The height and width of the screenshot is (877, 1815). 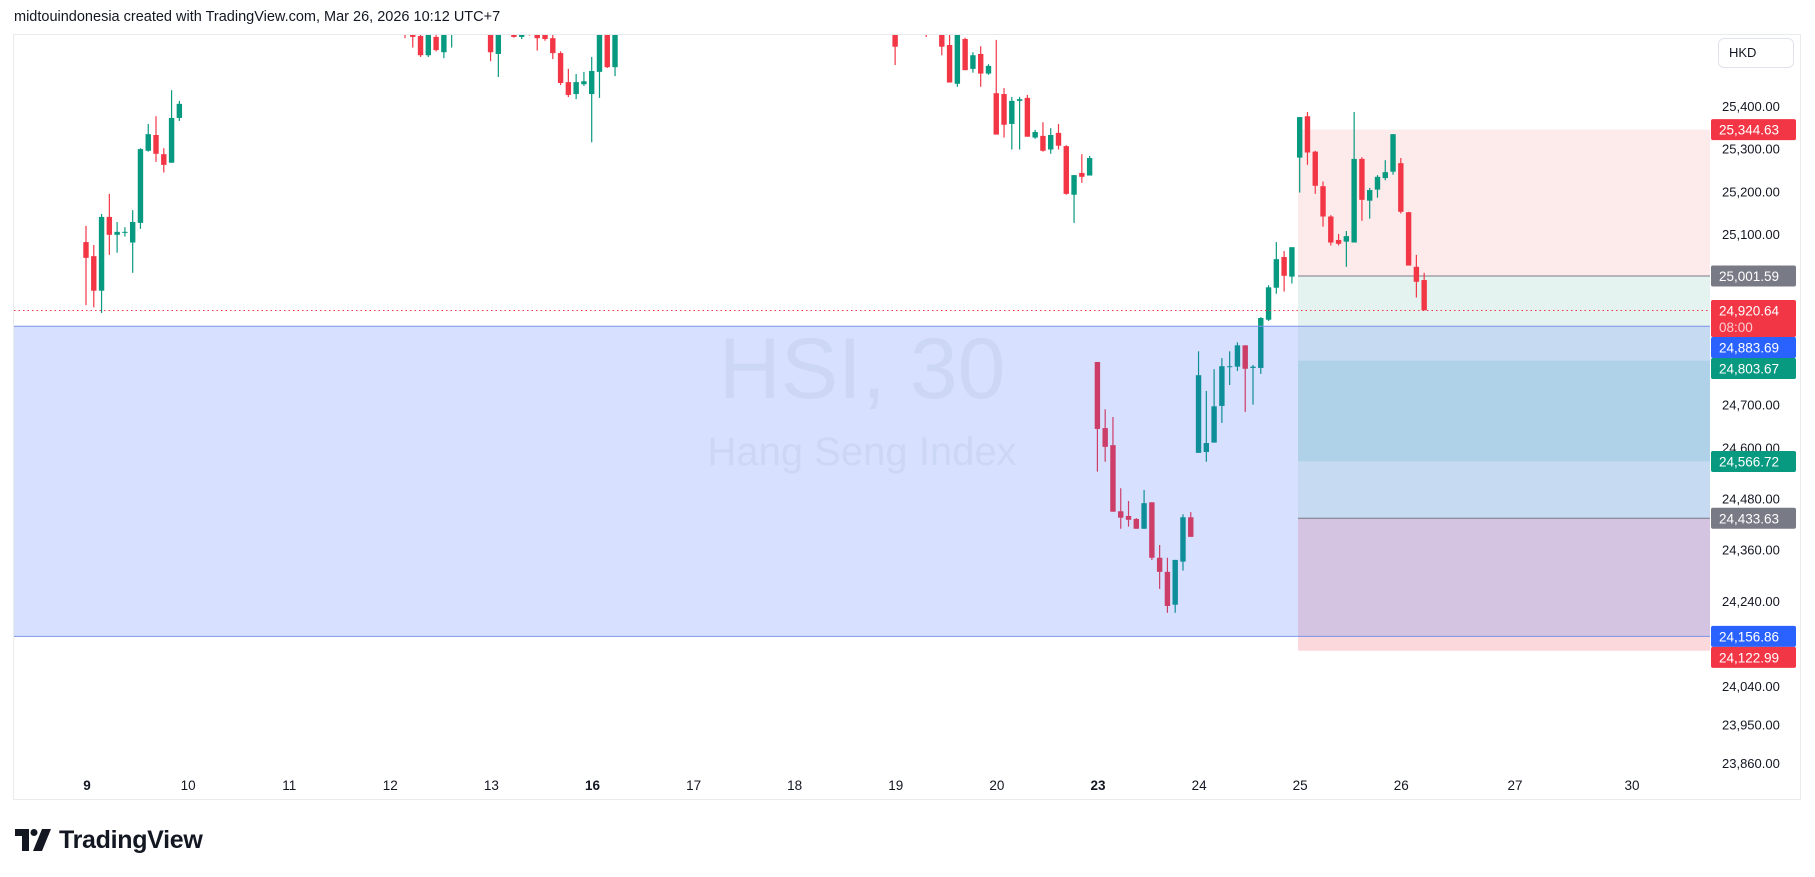 I want to click on price-tick-label: 25,400.00, so click(x=1751, y=106).